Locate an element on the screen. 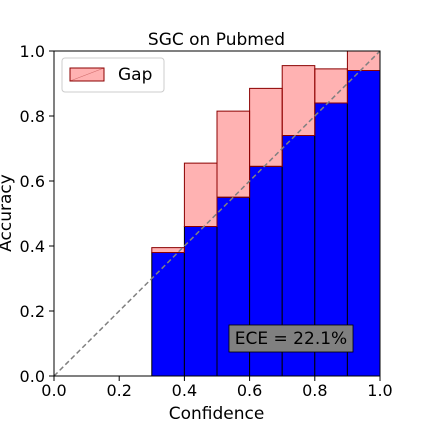 The height and width of the screenshot is (423, 423). x-axis-label: Confidence is located at coordinates (217, 413).